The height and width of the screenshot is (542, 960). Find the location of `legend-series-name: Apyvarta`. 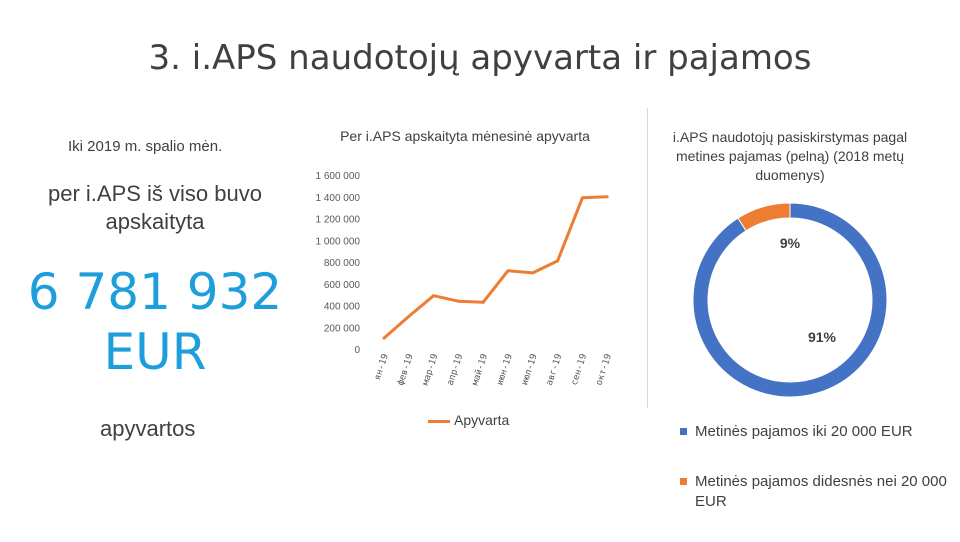

legend-series-name: Apyvarta is located at coordinates (482, 420).